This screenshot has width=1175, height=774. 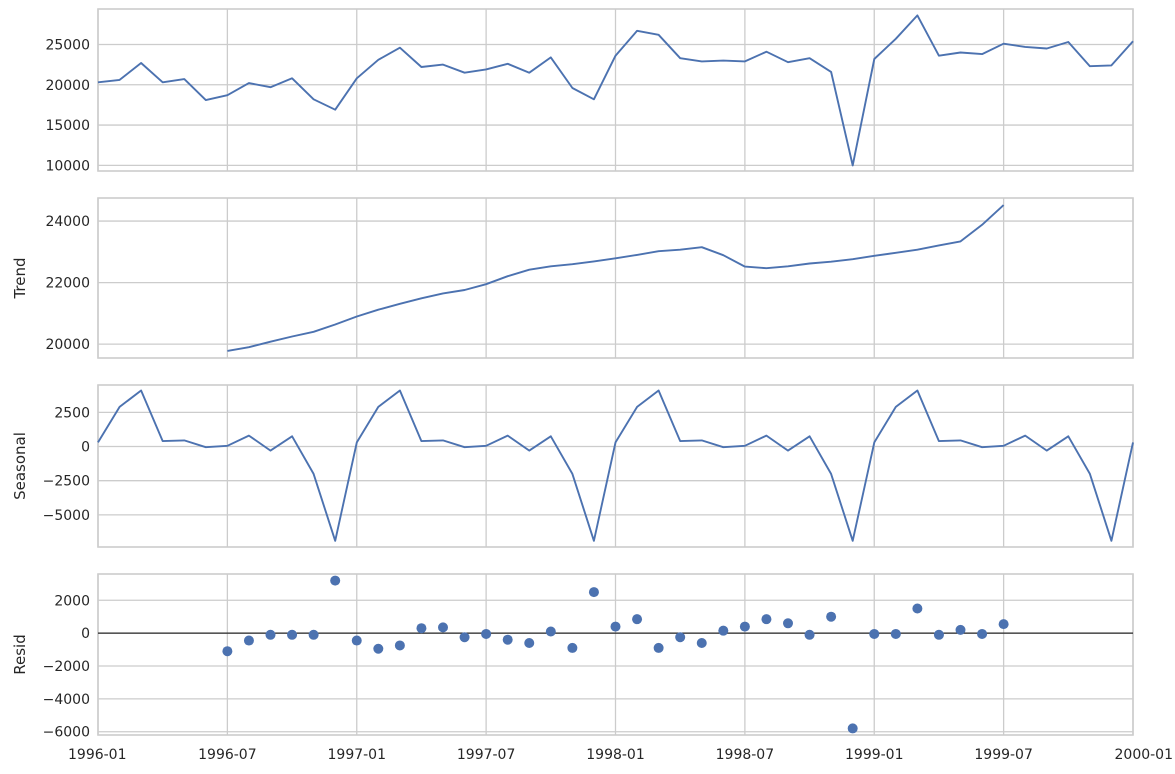 What do you see at coordinates (66, 516) in the screenshot?
I see `y-tick-label: −5000` at bounding box center [66, 516].